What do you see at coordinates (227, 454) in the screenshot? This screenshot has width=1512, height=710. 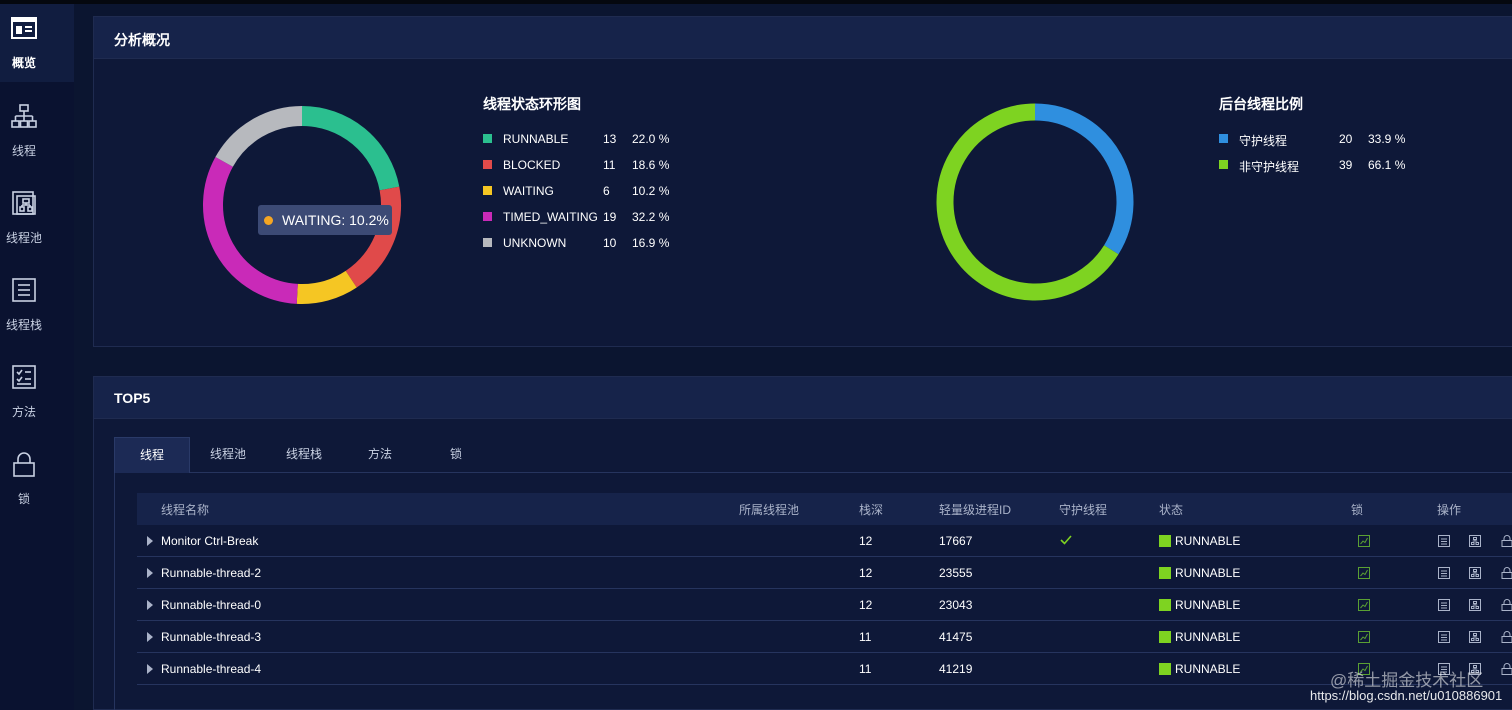 I see `tab-thread-pool: 线程池` at bounding box center [227, 454].